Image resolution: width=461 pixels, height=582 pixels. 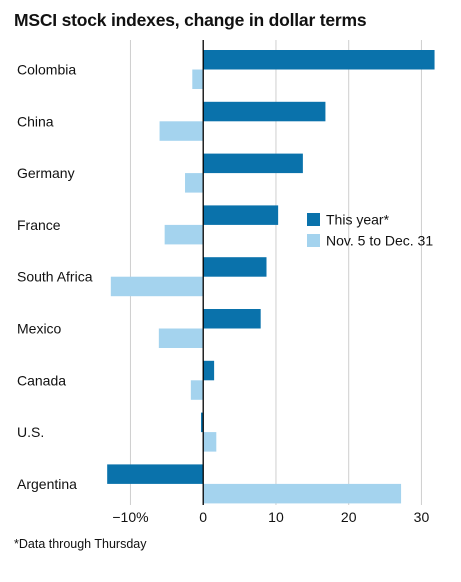 I want to click on footnote: *Data through Thursday, so click(x=80, y=544).